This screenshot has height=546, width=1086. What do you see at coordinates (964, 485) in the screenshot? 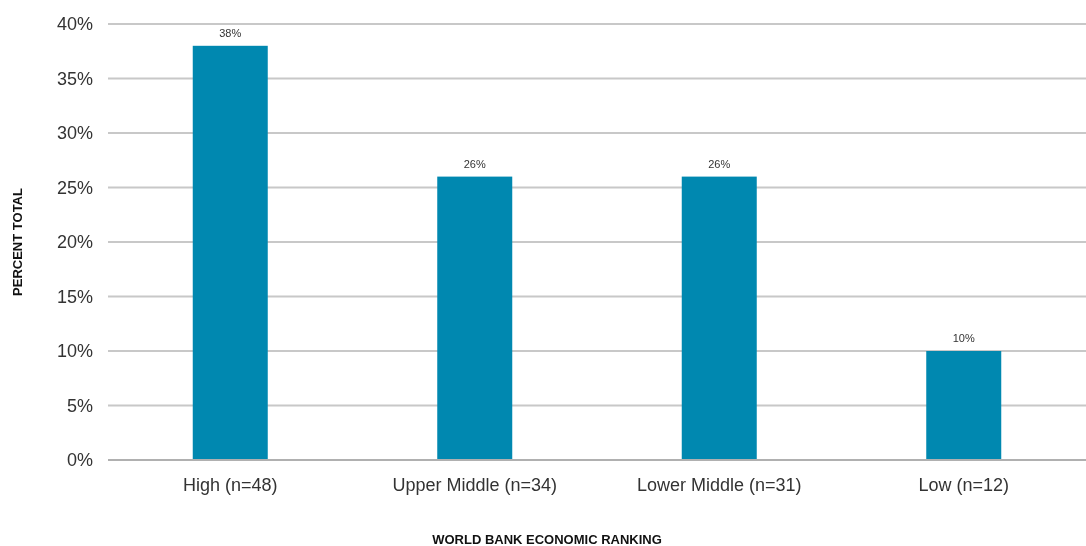
I see `x-tick-label: Low (n=12)` at bounding box center [964, 485].